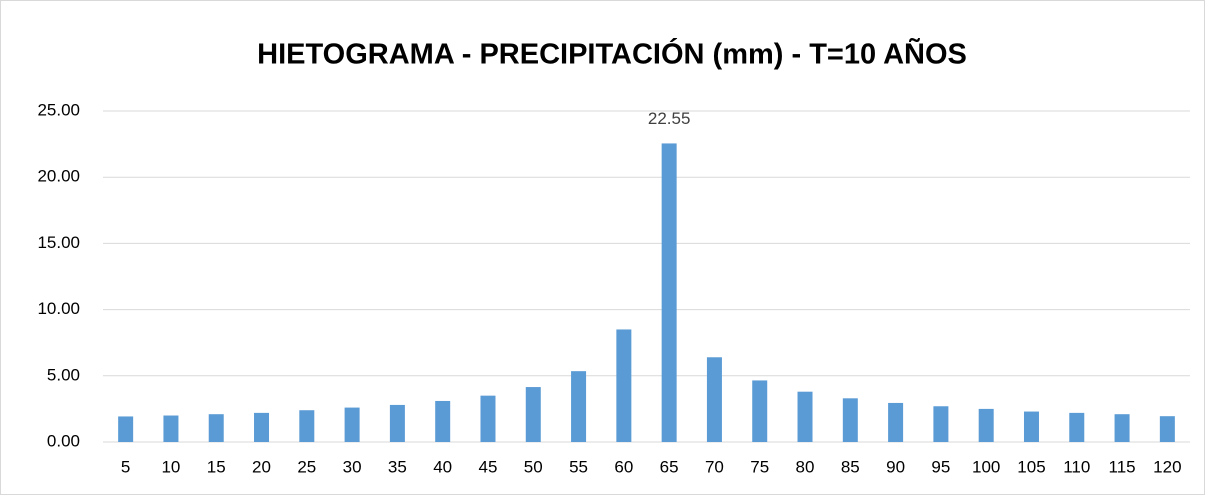 The height and width of the screenshot is (495, 1205). Describe the element at coordinates (1031, 466) in the screenshot. I see `x-tick-label: 105` at that location.